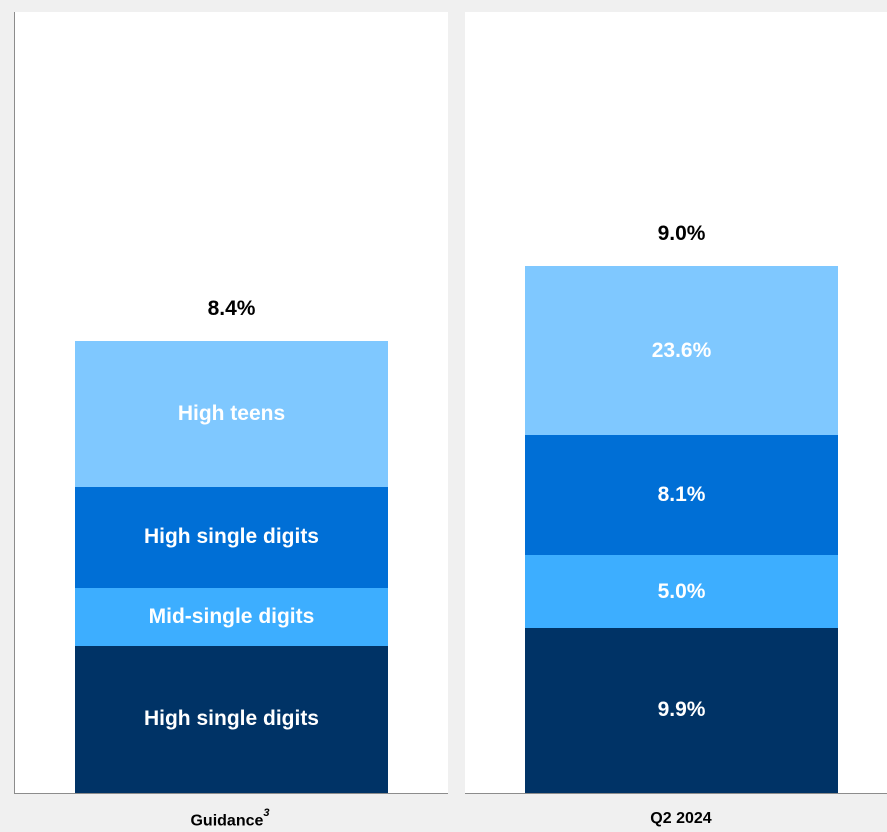  I want to click on segment-label: High teens, so click(231, 414).